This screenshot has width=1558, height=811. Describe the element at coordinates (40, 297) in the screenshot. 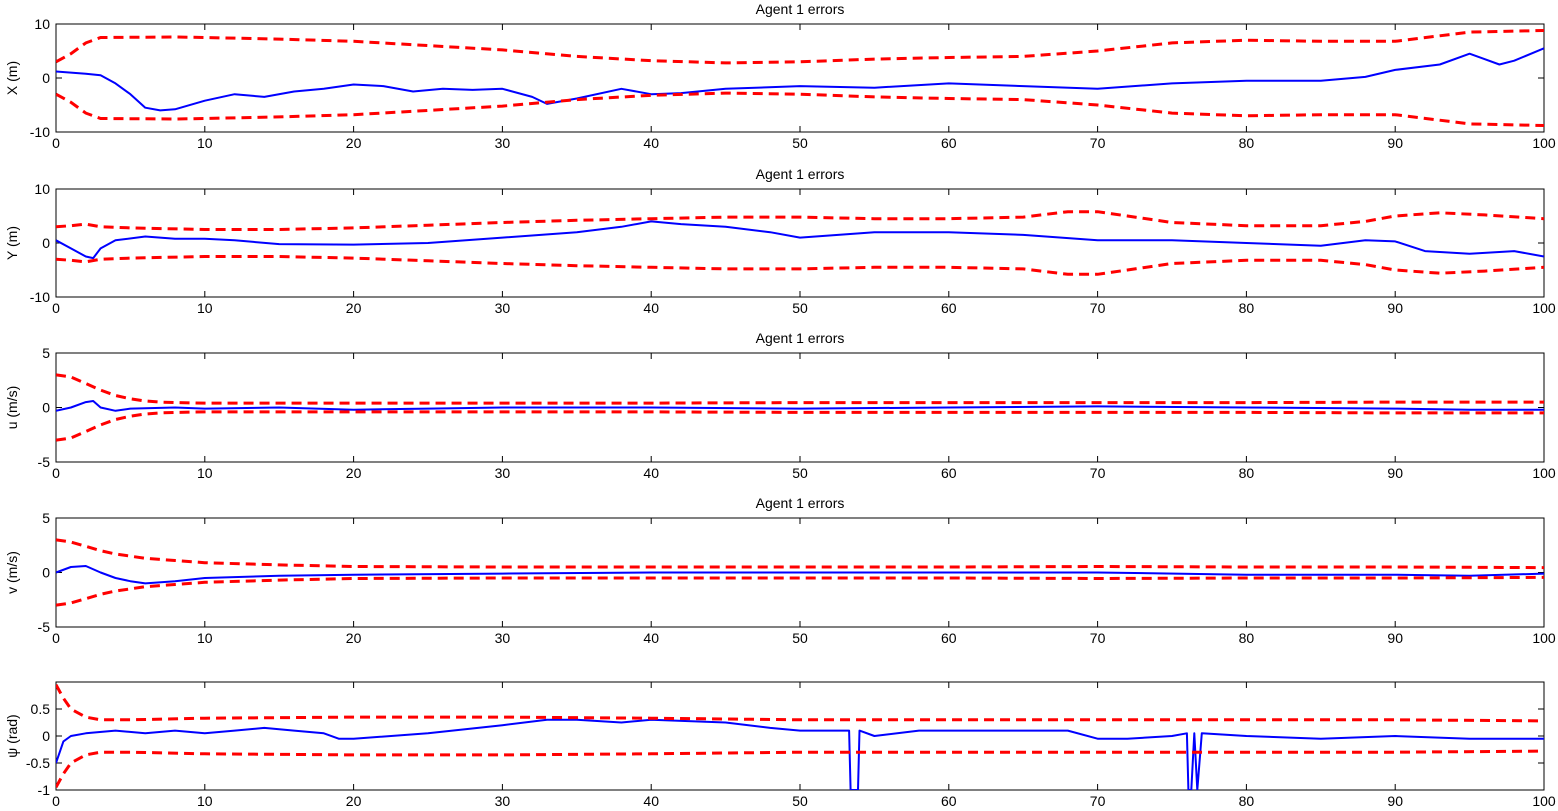

I see `y-tick-label: -10` at that location.